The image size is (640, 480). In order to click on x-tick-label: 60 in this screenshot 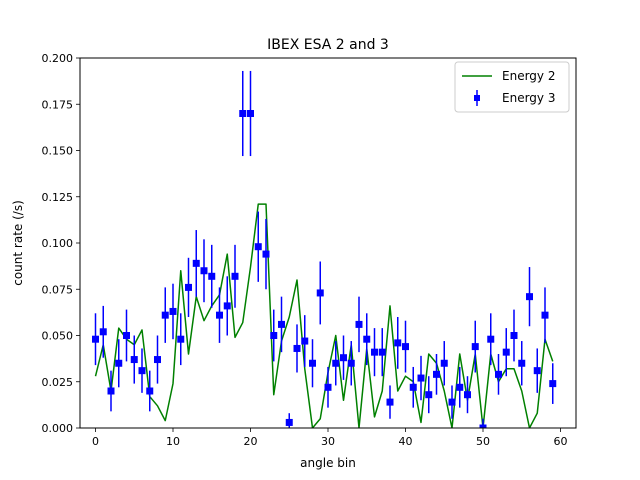, I will do `click(561, 441)`.